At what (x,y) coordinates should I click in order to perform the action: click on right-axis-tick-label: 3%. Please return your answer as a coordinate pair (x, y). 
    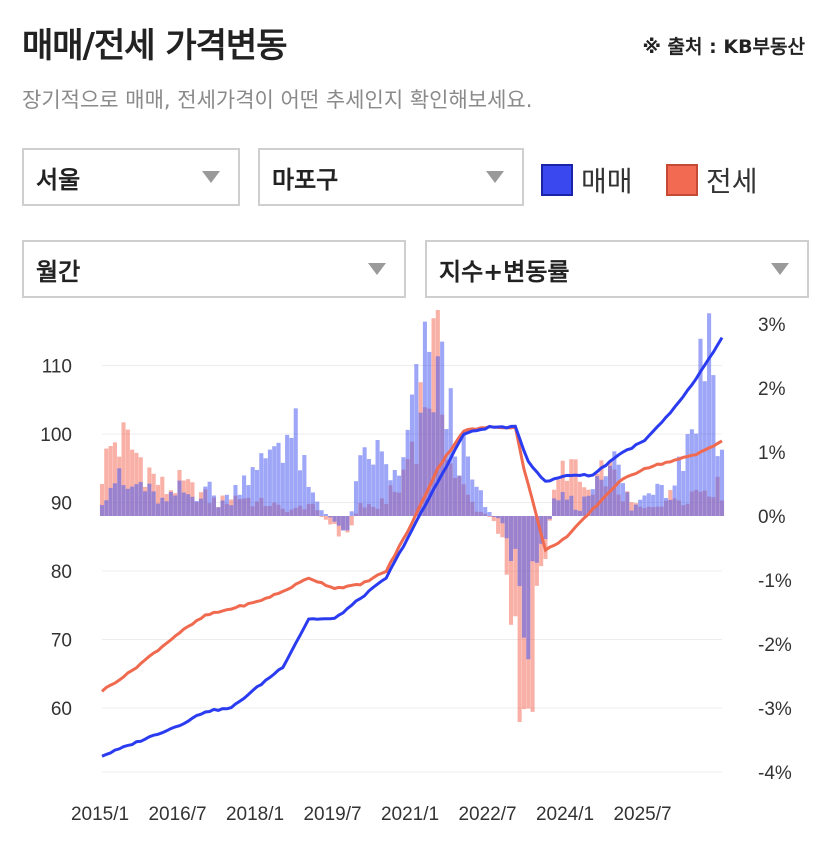
    Looking at the image, I should click on (772, 325).